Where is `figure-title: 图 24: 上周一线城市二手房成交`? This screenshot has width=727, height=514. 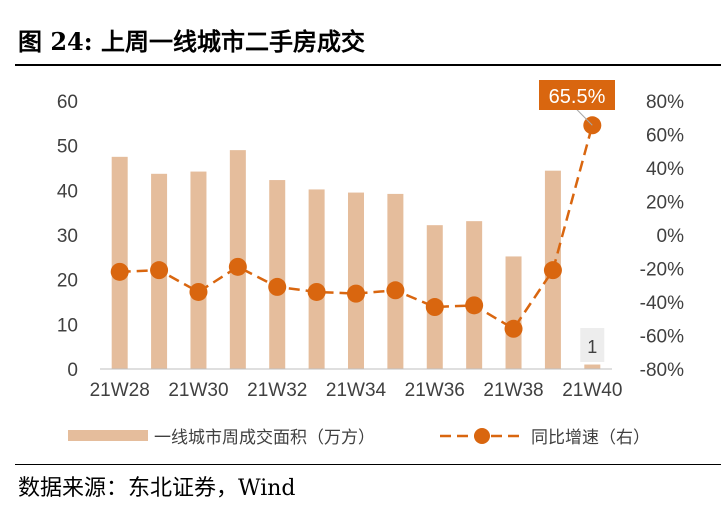
figure-title: 图 24: 上周一线城市二手房成交 is located at coordinates (191, 41).